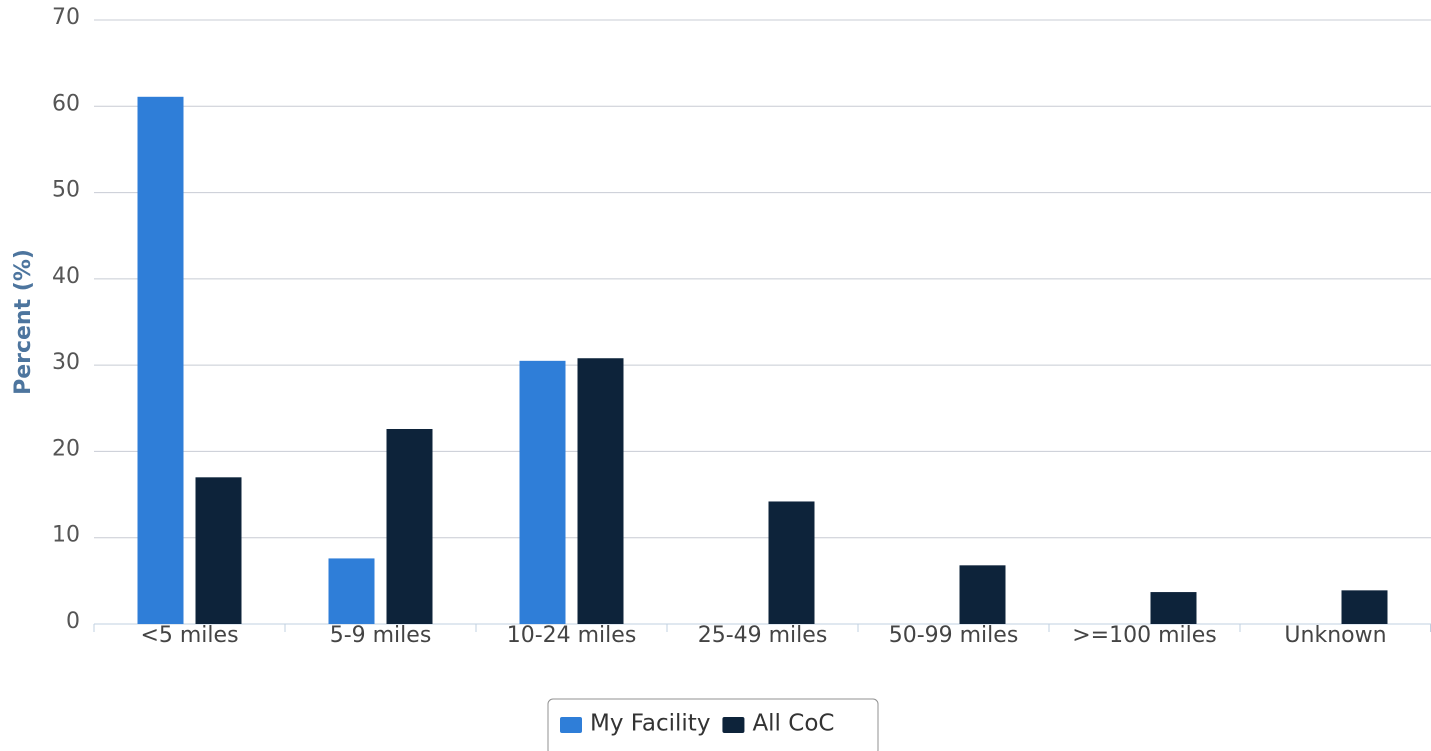 The image size is (1431, 751). I want to click on y-axis-title: Percent (%), so click(23, 322).